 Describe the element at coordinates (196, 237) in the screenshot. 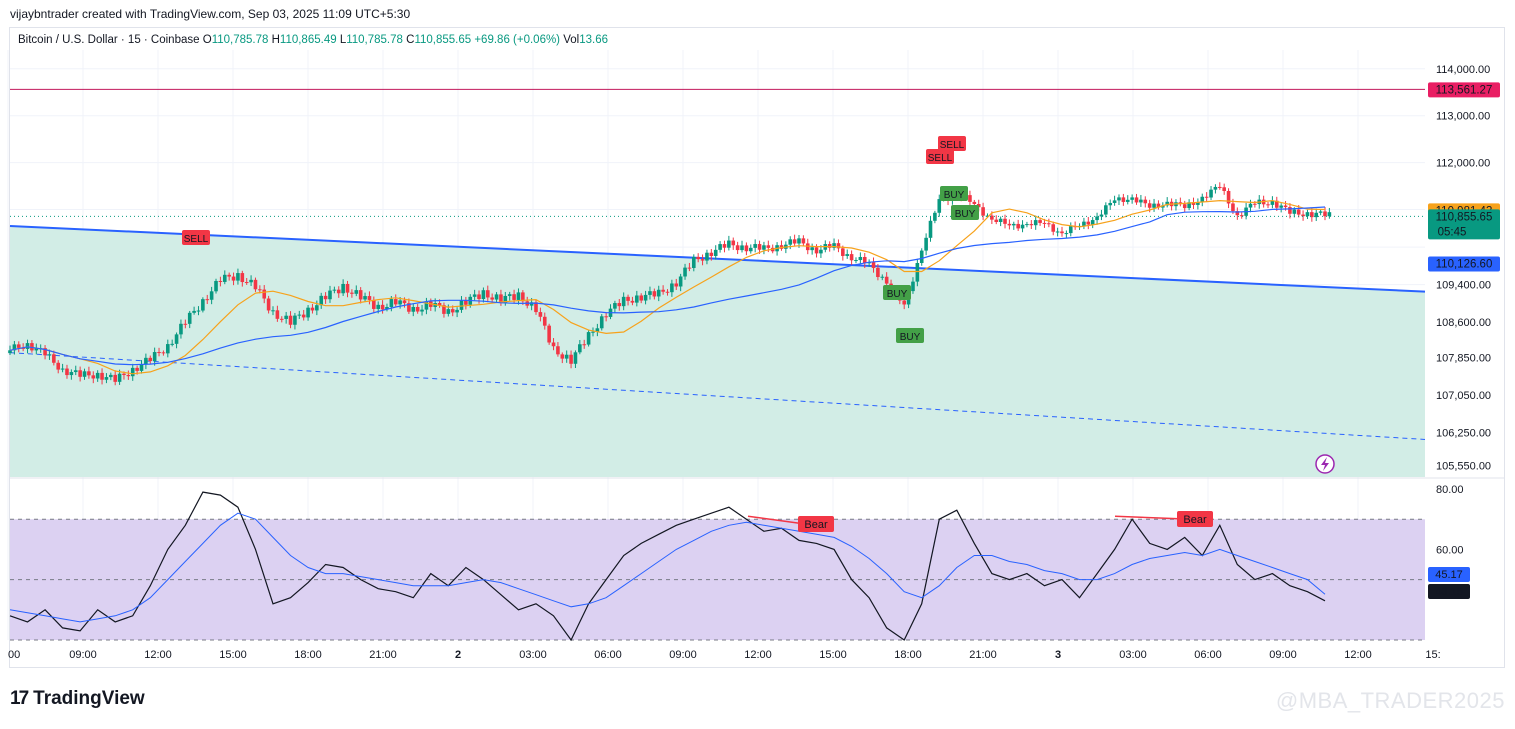

I see `sell-signal-badge` at that location.